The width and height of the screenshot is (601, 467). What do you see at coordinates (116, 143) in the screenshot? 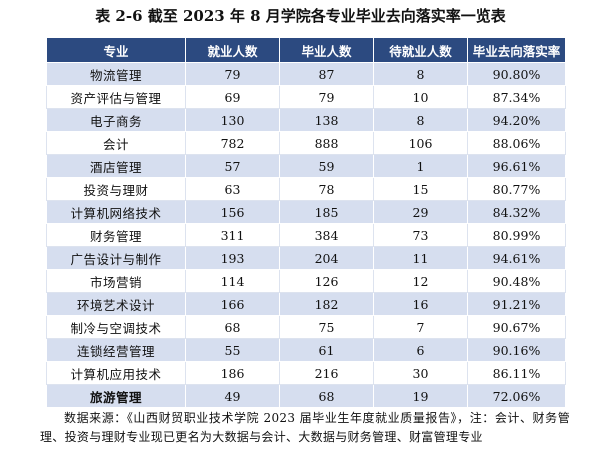
I see `cell-major: 会计` at bounding box center [116, 143].